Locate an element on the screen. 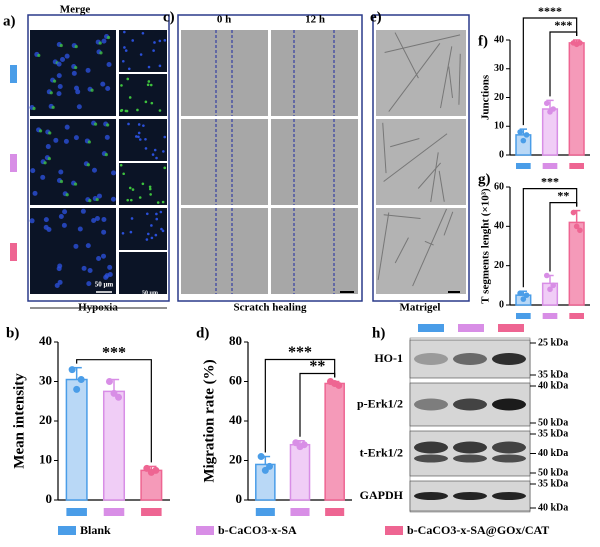 The height and width of the screenshot is (547, 600). significance-bracket is located at coordinates (300, 405).